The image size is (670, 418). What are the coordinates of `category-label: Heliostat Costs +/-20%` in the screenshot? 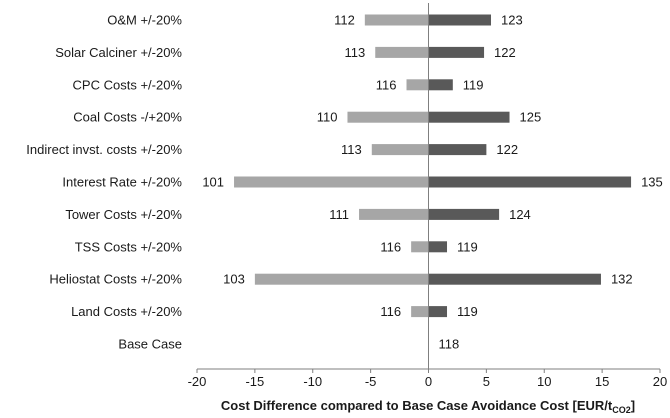 It's located at (115, 279).